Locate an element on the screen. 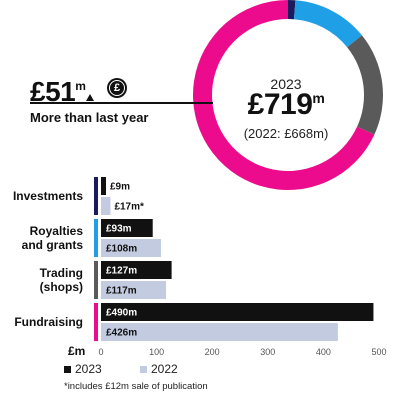 The height and width of the screenshot is (410, 410). category-label-line: Investments is located at coordinates (47, 196).